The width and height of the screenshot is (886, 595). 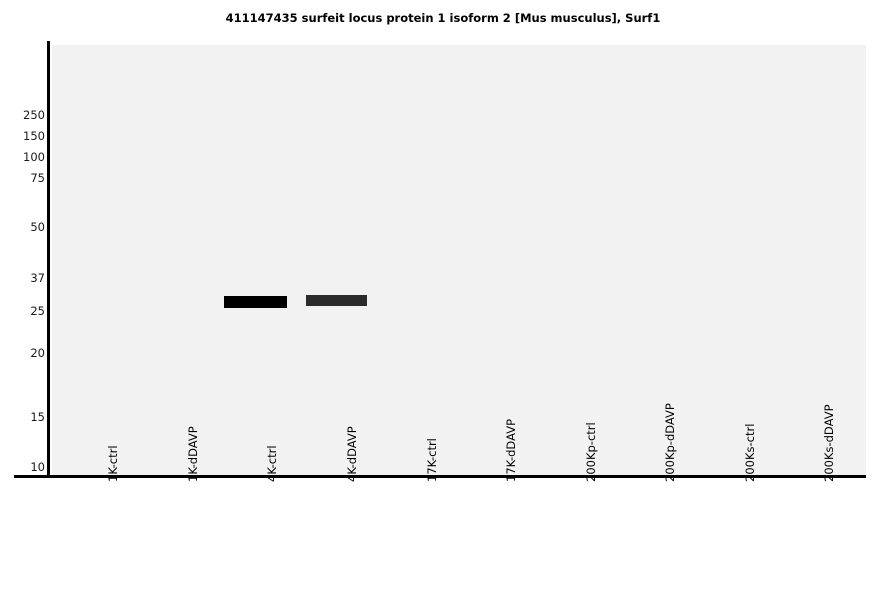 What do you see at coordinates (37, 353) in the screenshot?
I see `y-axis-tick-label: 20` at bounding box center [37, 353].